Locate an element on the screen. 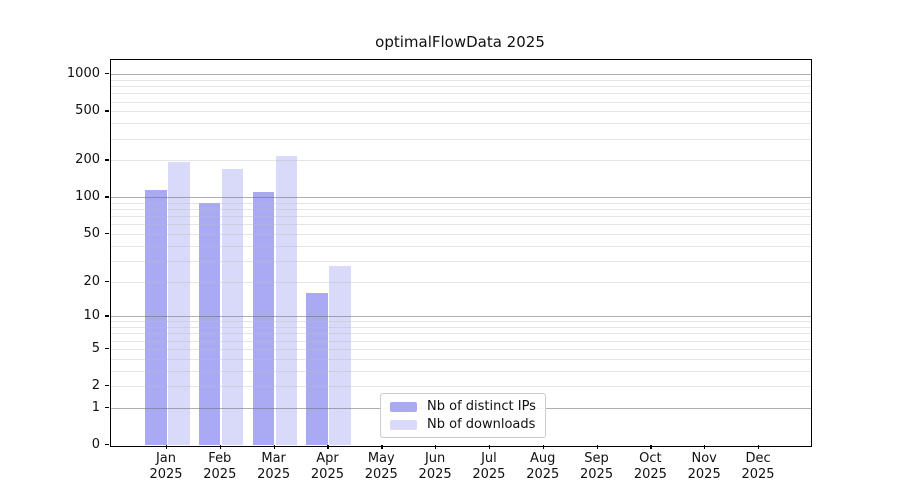  bar-downloads-mar is located at coordinates (286, 300).